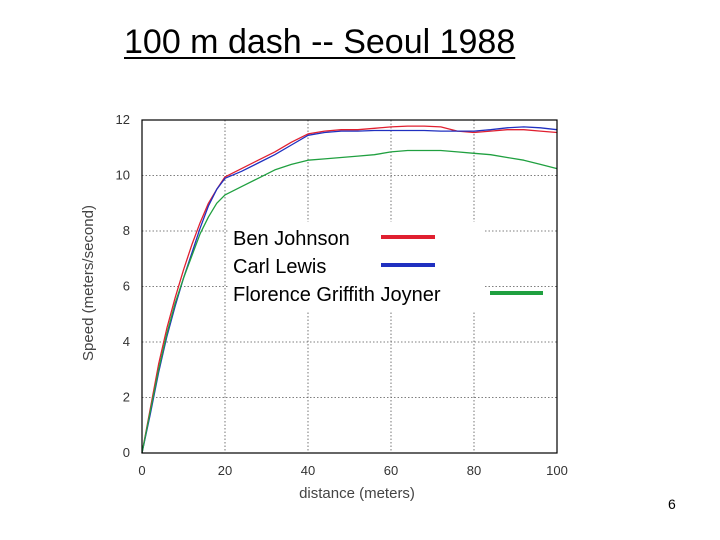 This screenshot has height=540, width=720. Describe the element at coordinates (352, 470) in the screenshot. I see `x-tick-labels: 0 20 40 60 80 100` at that location.